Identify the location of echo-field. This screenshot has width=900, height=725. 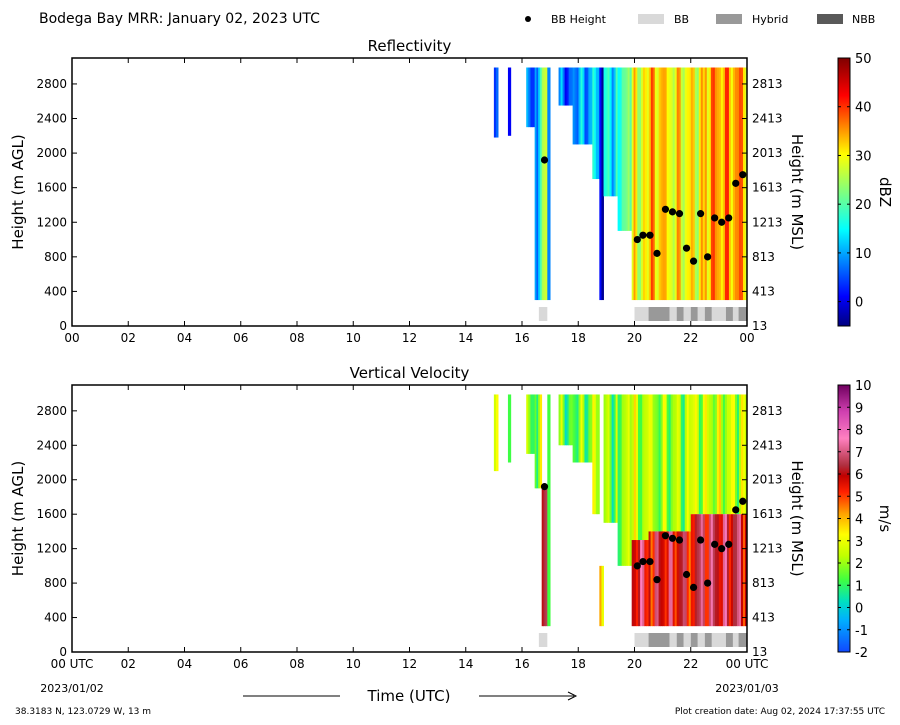
(620, 510).